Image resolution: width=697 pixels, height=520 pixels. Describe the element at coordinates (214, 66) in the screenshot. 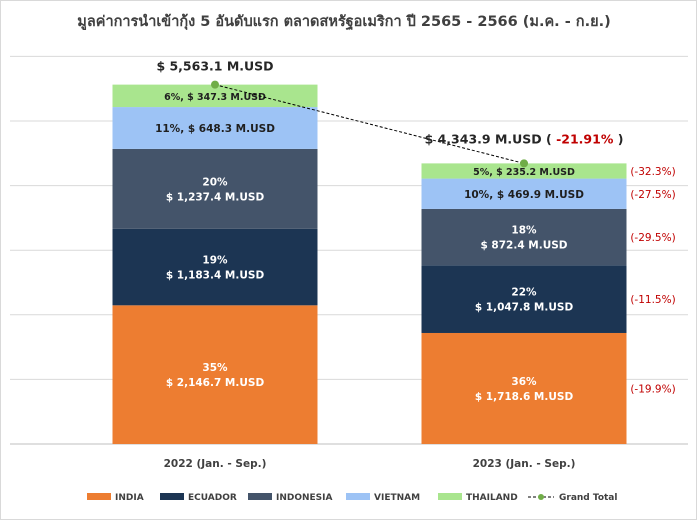

I see `grand-total-label: $ 5,563.1 M.USD` at that location.